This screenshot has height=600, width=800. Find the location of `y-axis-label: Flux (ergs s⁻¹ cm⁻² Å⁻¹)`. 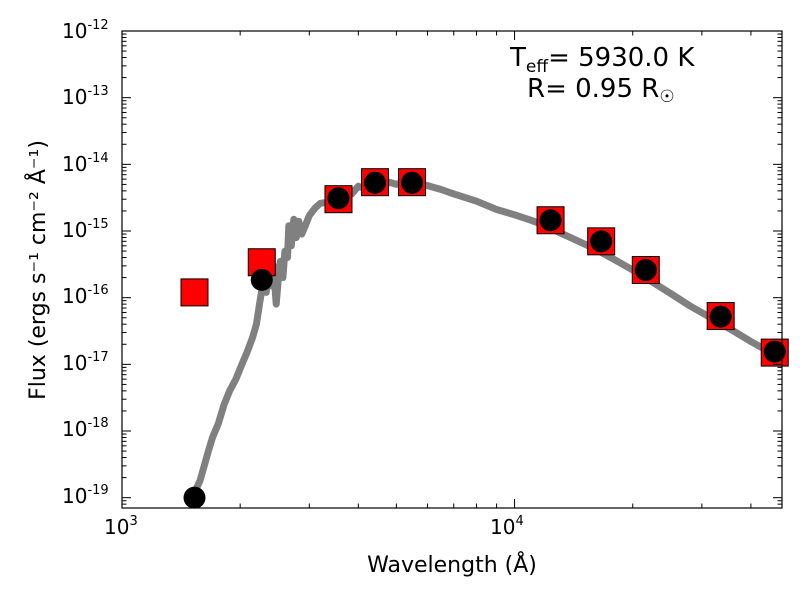

y-axis-label: Flux (ergs s⁻¹ cm⁻² Å⁻¹) is located at coordinates (37, 270).